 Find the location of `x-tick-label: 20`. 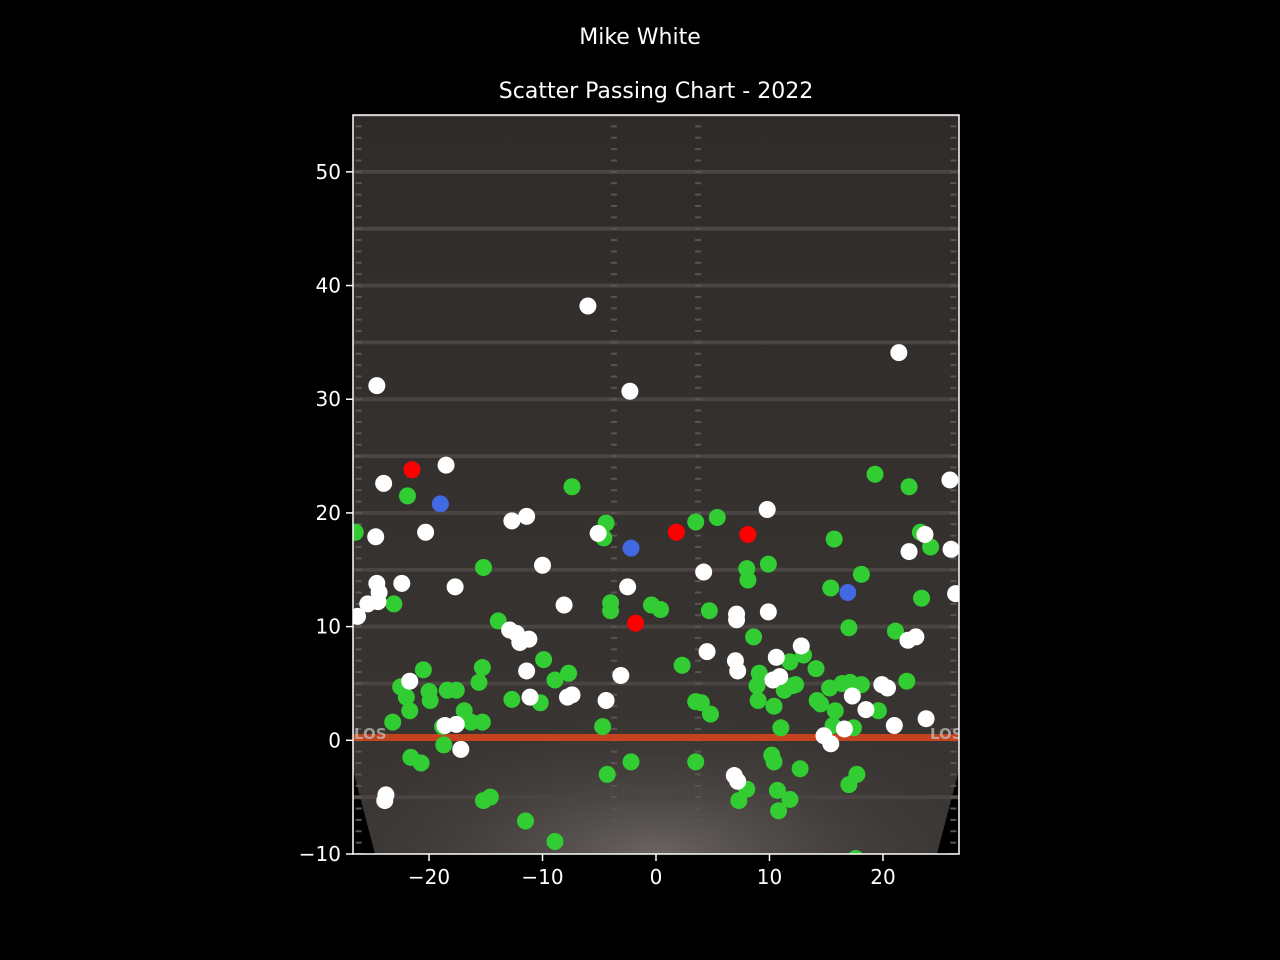

x-tick-label: 20 is located at coordinates (882, 877).